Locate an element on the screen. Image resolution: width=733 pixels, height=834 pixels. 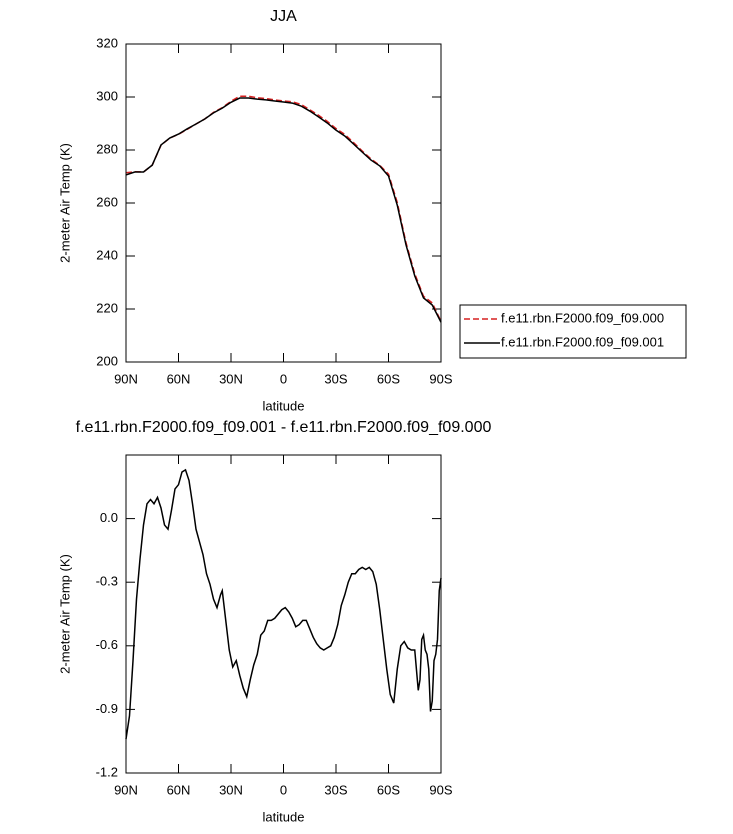
y-tick-label: -0.9 is located at coordinates (107, 708).